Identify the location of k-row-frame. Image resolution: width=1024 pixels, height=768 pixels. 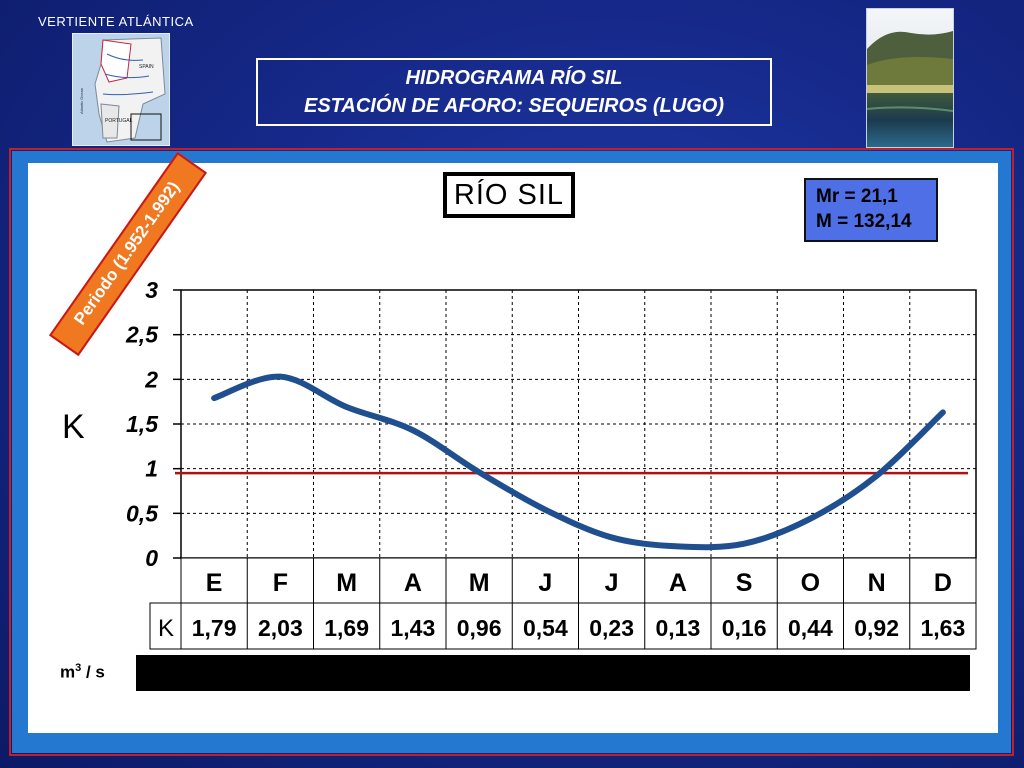
(563, 626).